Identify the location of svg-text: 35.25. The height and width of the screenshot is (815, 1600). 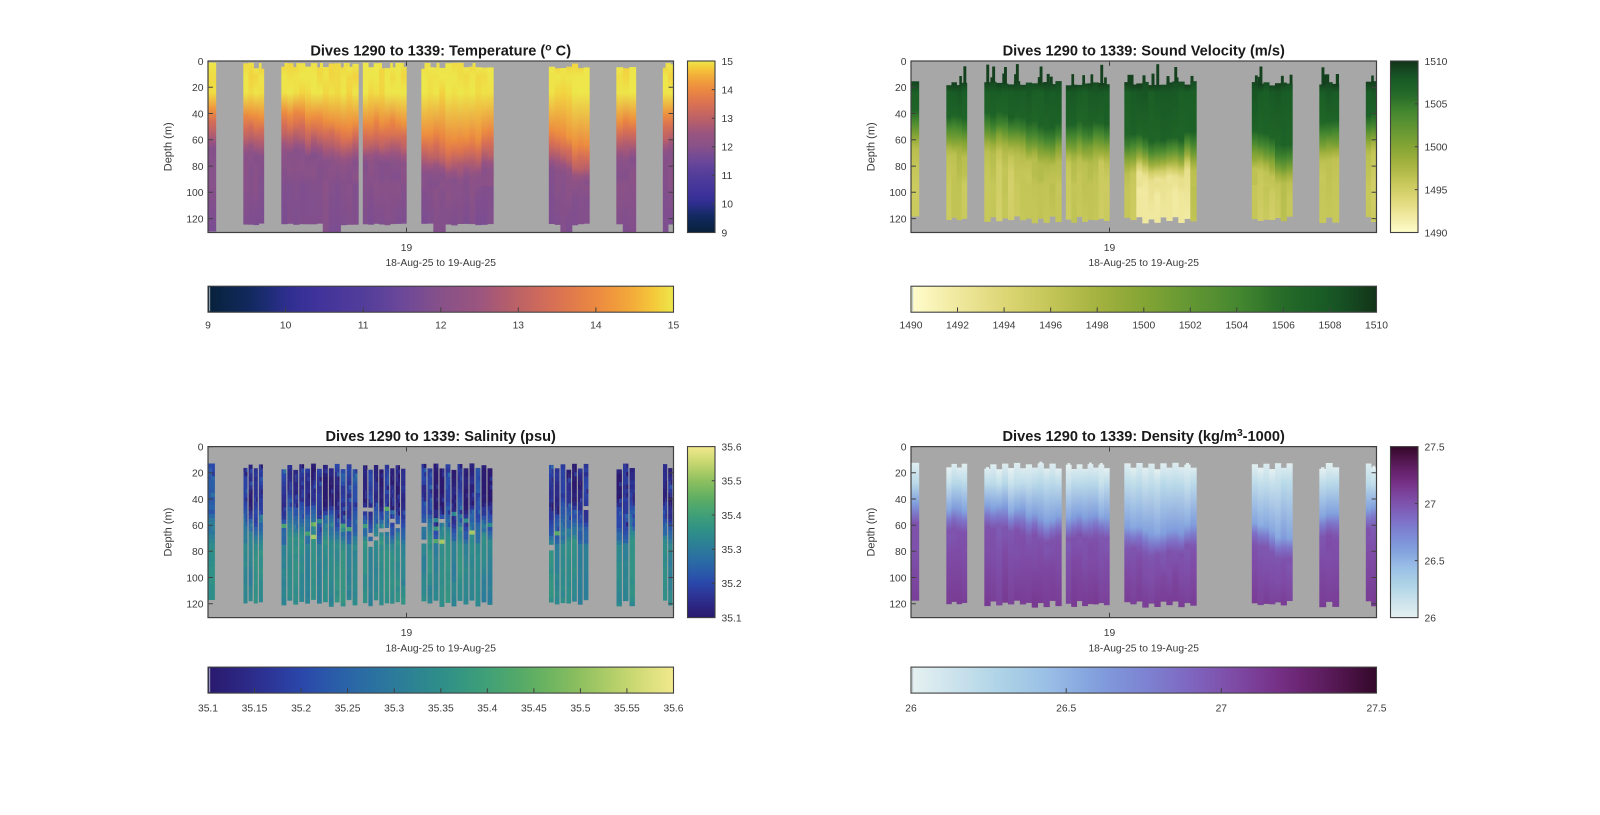
(348, 708).